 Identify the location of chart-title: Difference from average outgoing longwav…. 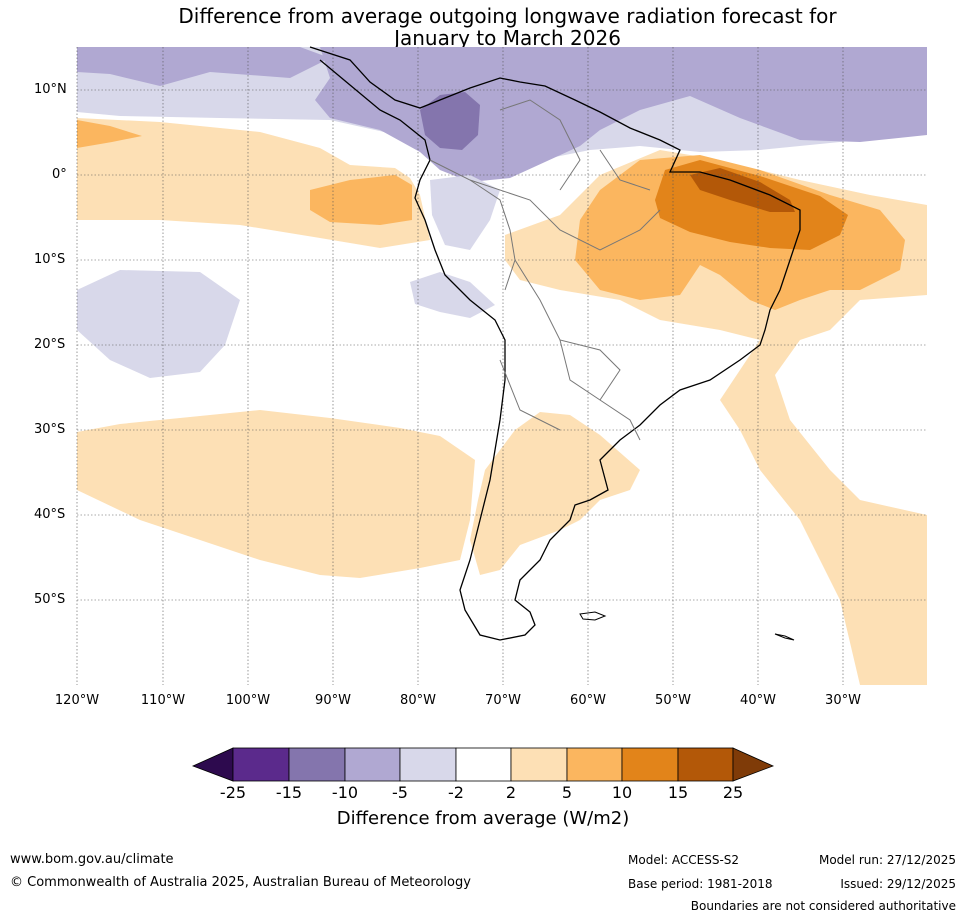
(482, 27).